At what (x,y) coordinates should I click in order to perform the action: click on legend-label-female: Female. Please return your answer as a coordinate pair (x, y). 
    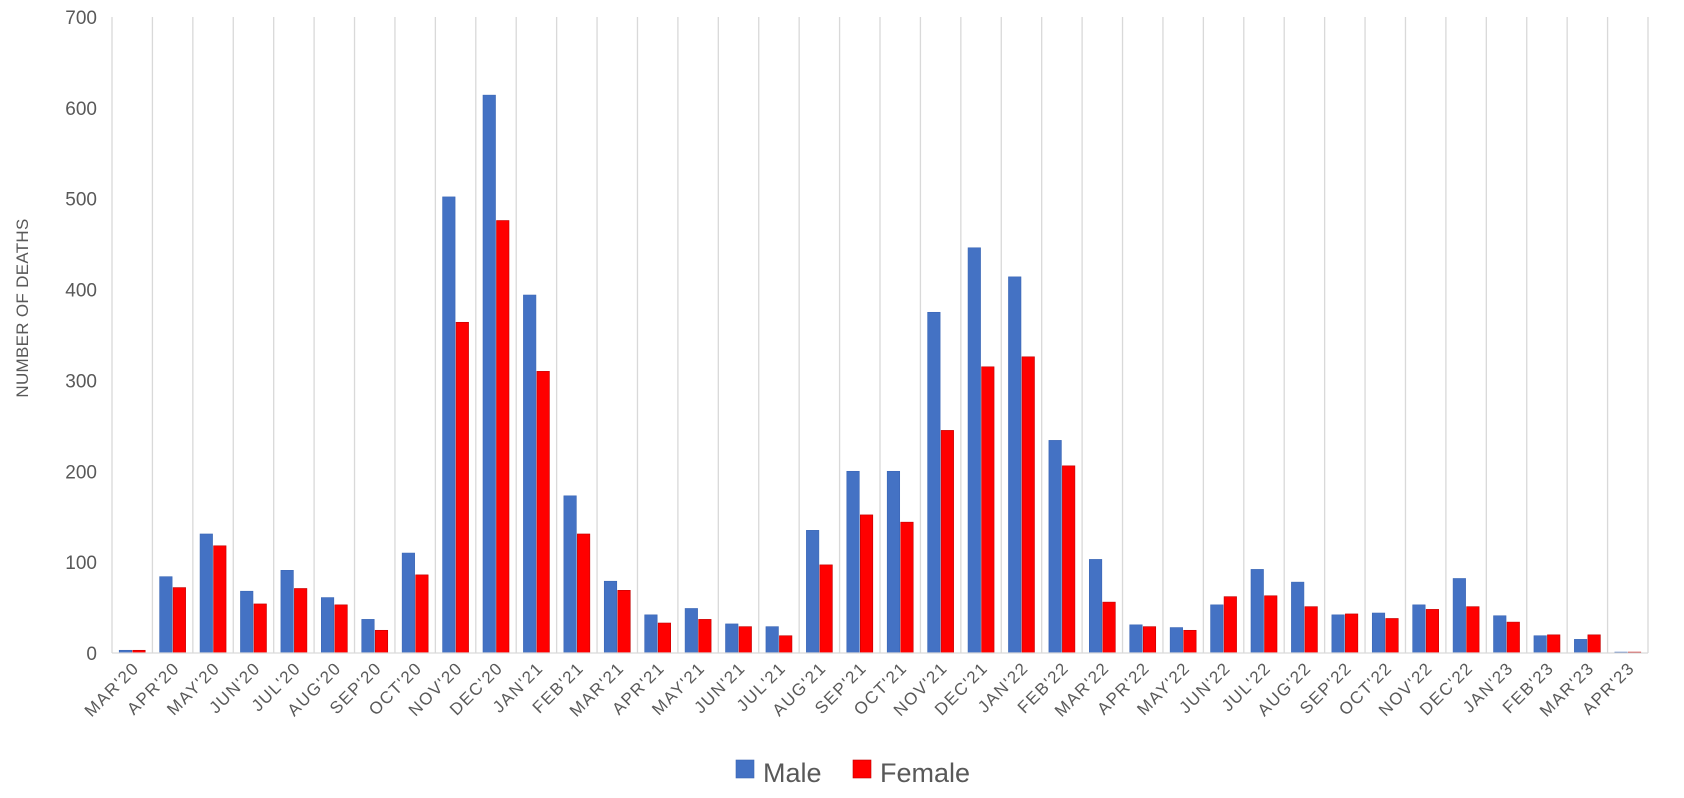
    Looking at the image, I should click on (925, 773).